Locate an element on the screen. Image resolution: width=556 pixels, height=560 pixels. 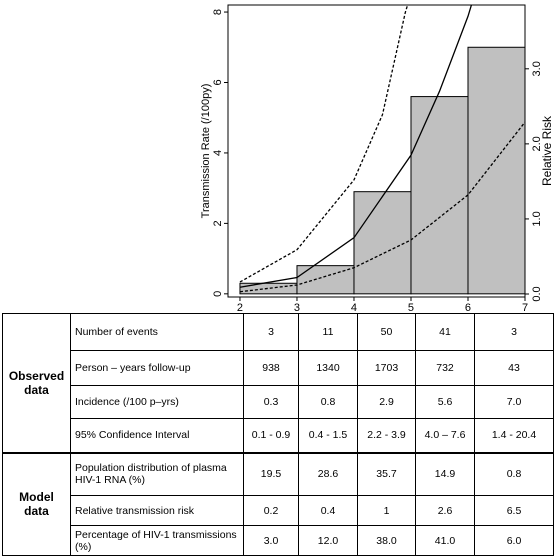
table-cell: 38.0 is located at coordinates (386, 540).